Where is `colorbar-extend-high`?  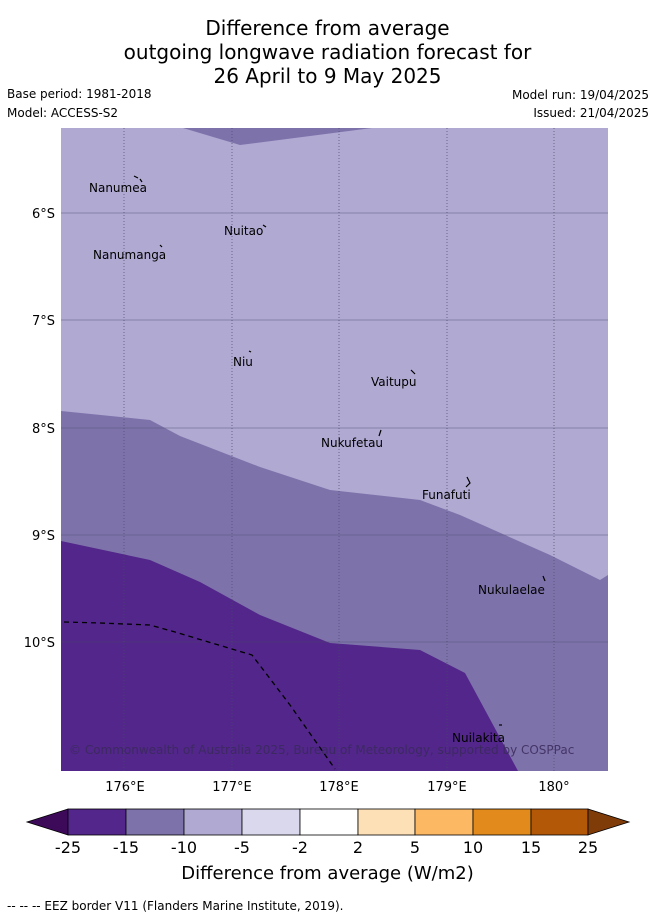
colorbar-extend-high is located at coordinates (609, 822).